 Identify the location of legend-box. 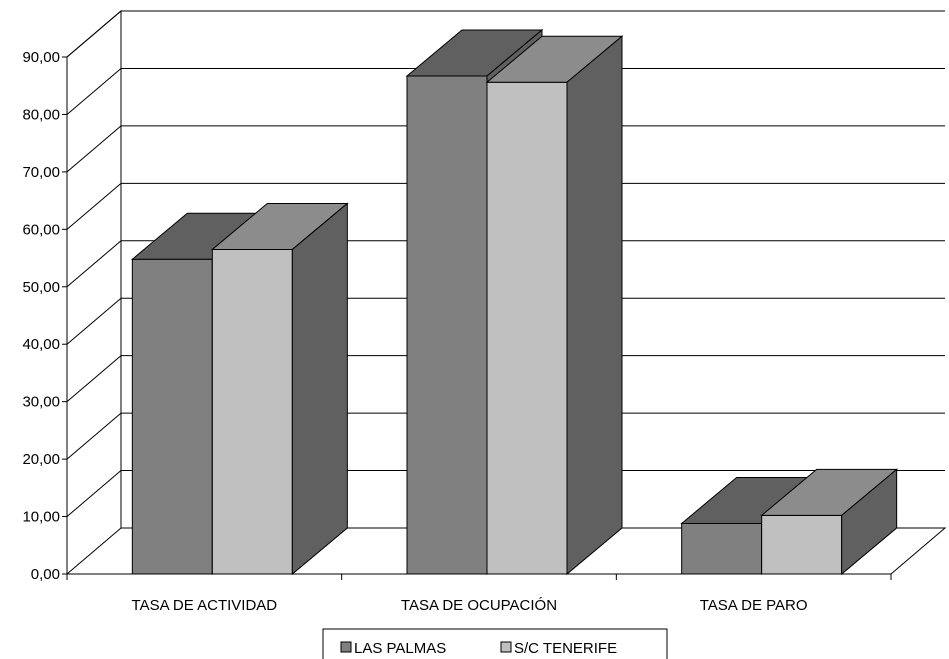
(495, 643).